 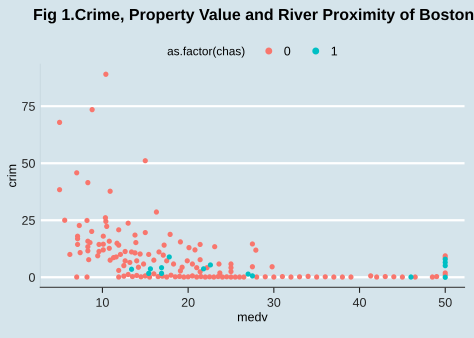 I want to click on x-tick-label: 40, so click(x=359, y=302).